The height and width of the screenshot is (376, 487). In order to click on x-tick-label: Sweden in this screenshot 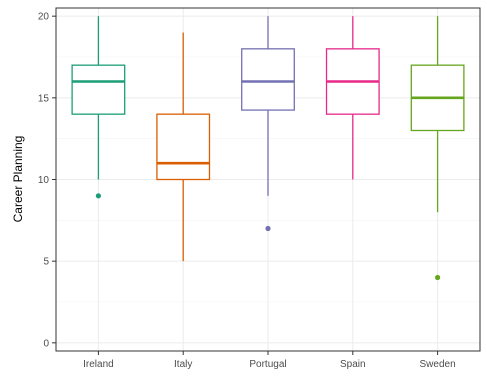, I will do `click(438, 364)`.